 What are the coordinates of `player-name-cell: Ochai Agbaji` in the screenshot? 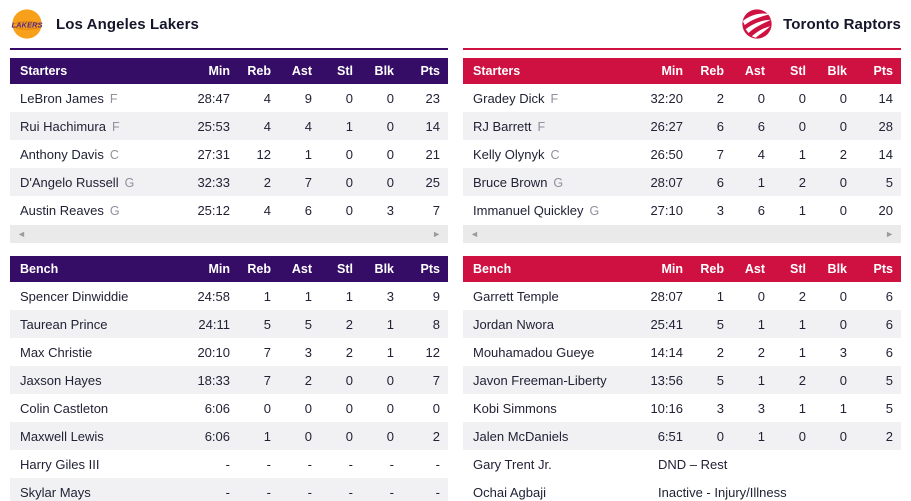 It's located at (546, 492).